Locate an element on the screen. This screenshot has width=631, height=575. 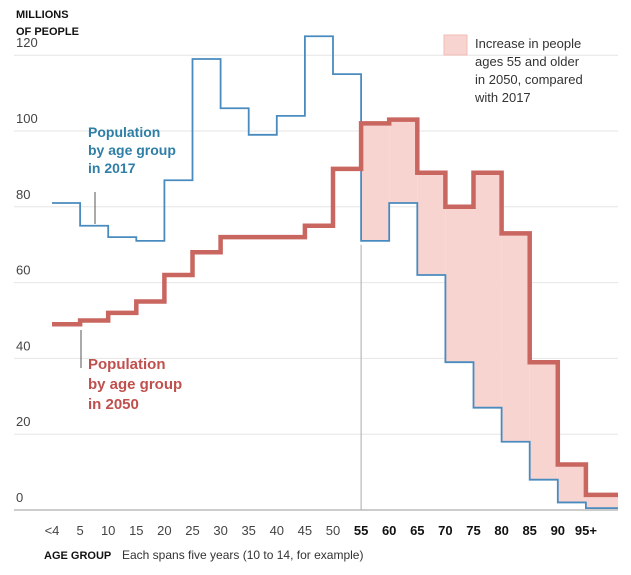
series-2050-label-line-3: in 2050 is located at coordinates (113, 404).